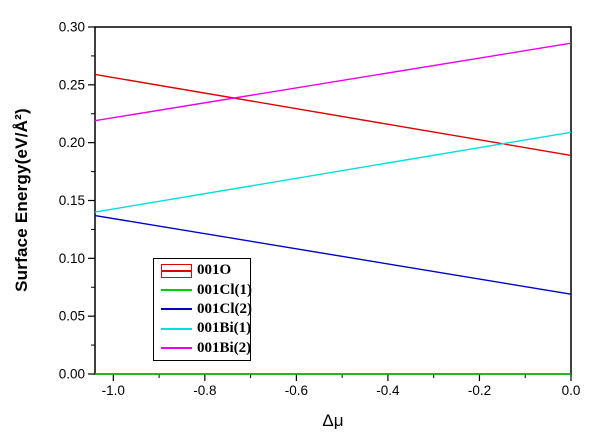 The width and height of the screenshot is (611, 434). Describe the element at coordinates (333, 172) in the screenshot. I see `series-line-001Bi(1)` at that location.